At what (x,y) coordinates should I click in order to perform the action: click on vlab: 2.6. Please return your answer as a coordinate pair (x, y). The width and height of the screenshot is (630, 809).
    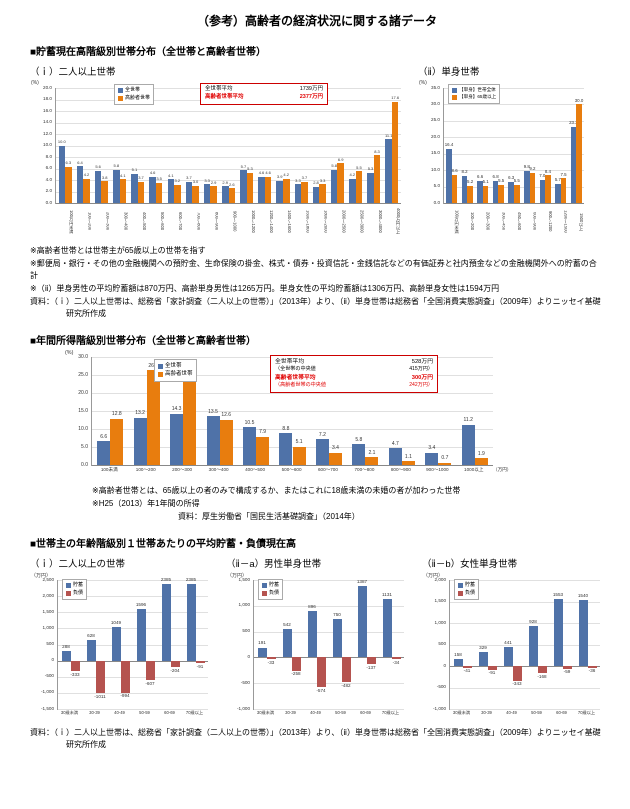
    Looking at the image, I should click on (232, 184).